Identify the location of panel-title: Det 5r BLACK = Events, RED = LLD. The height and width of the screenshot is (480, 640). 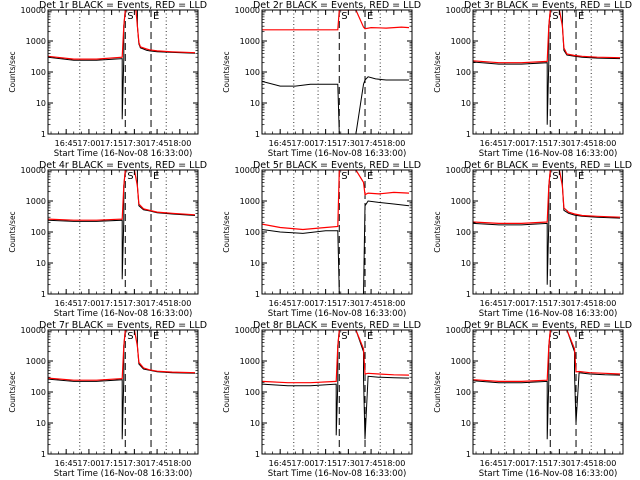
(337, 165).